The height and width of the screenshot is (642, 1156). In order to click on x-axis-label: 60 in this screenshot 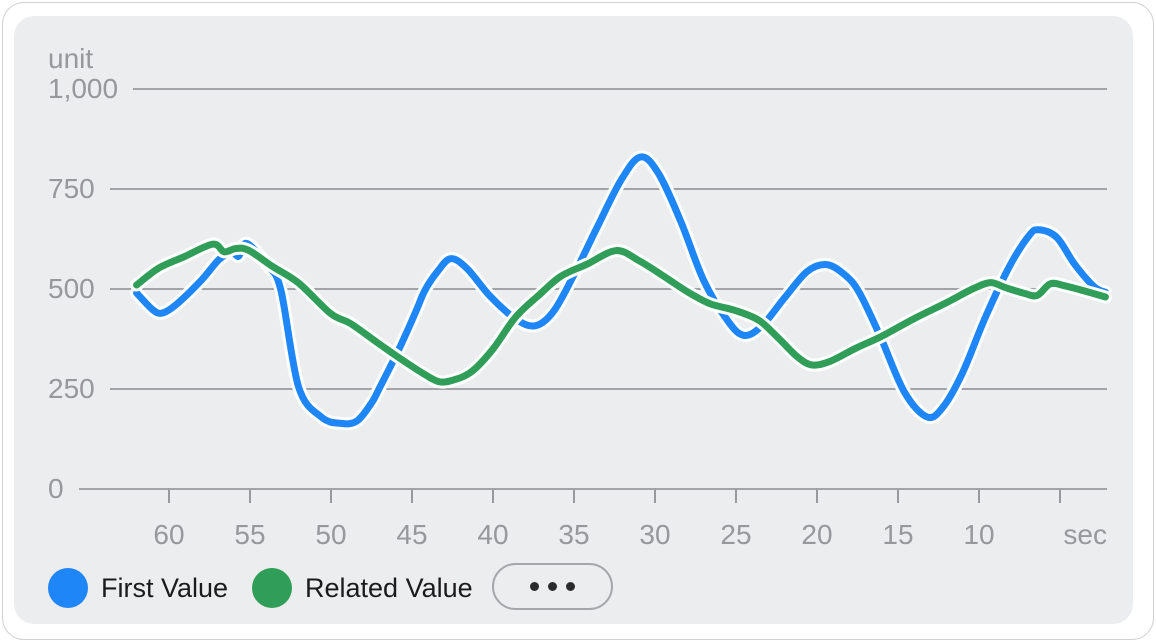, I will do `click(169, 534)`.